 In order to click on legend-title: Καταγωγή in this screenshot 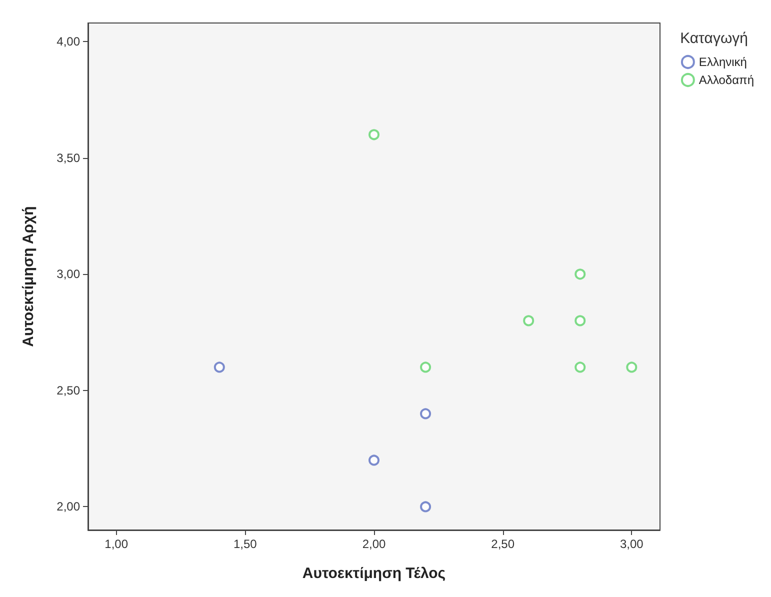, I will do `click(714, 38)`.